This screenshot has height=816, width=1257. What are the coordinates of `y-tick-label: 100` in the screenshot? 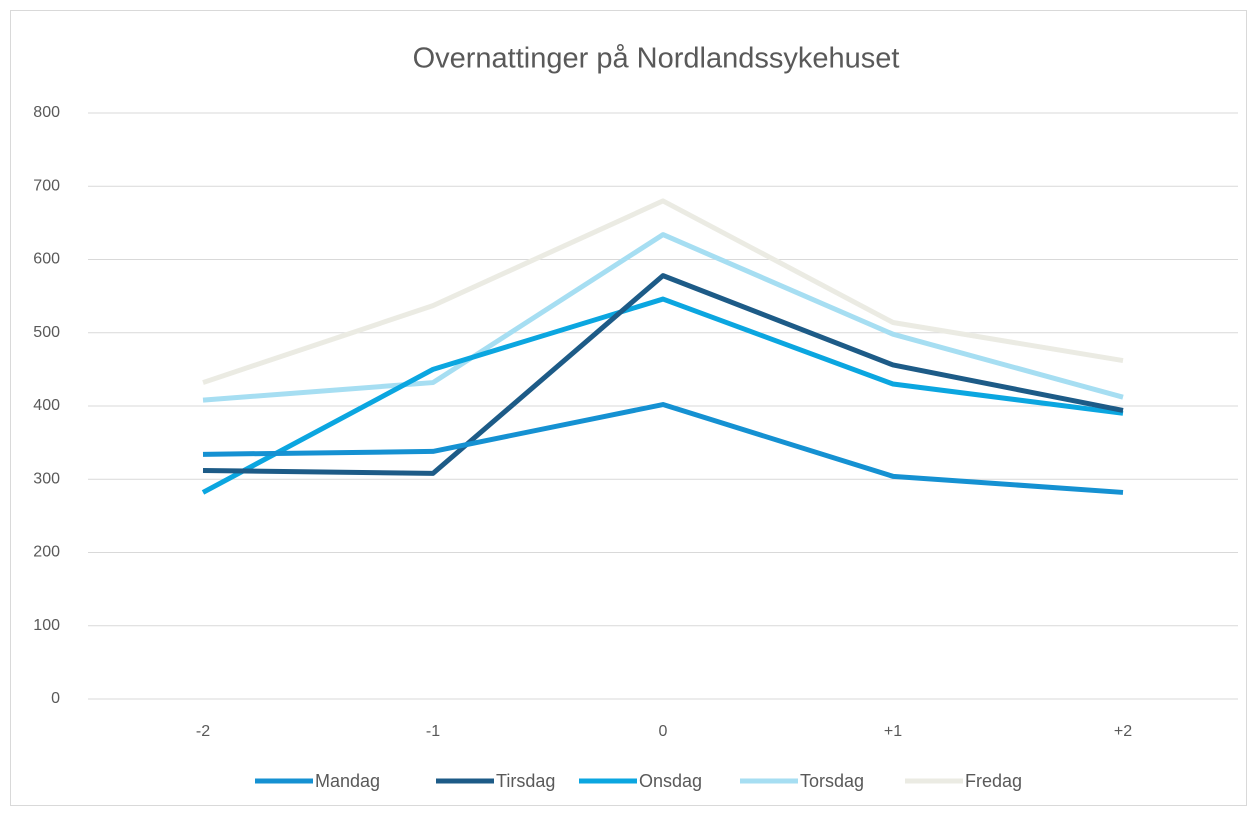 It's located at (46, 625).